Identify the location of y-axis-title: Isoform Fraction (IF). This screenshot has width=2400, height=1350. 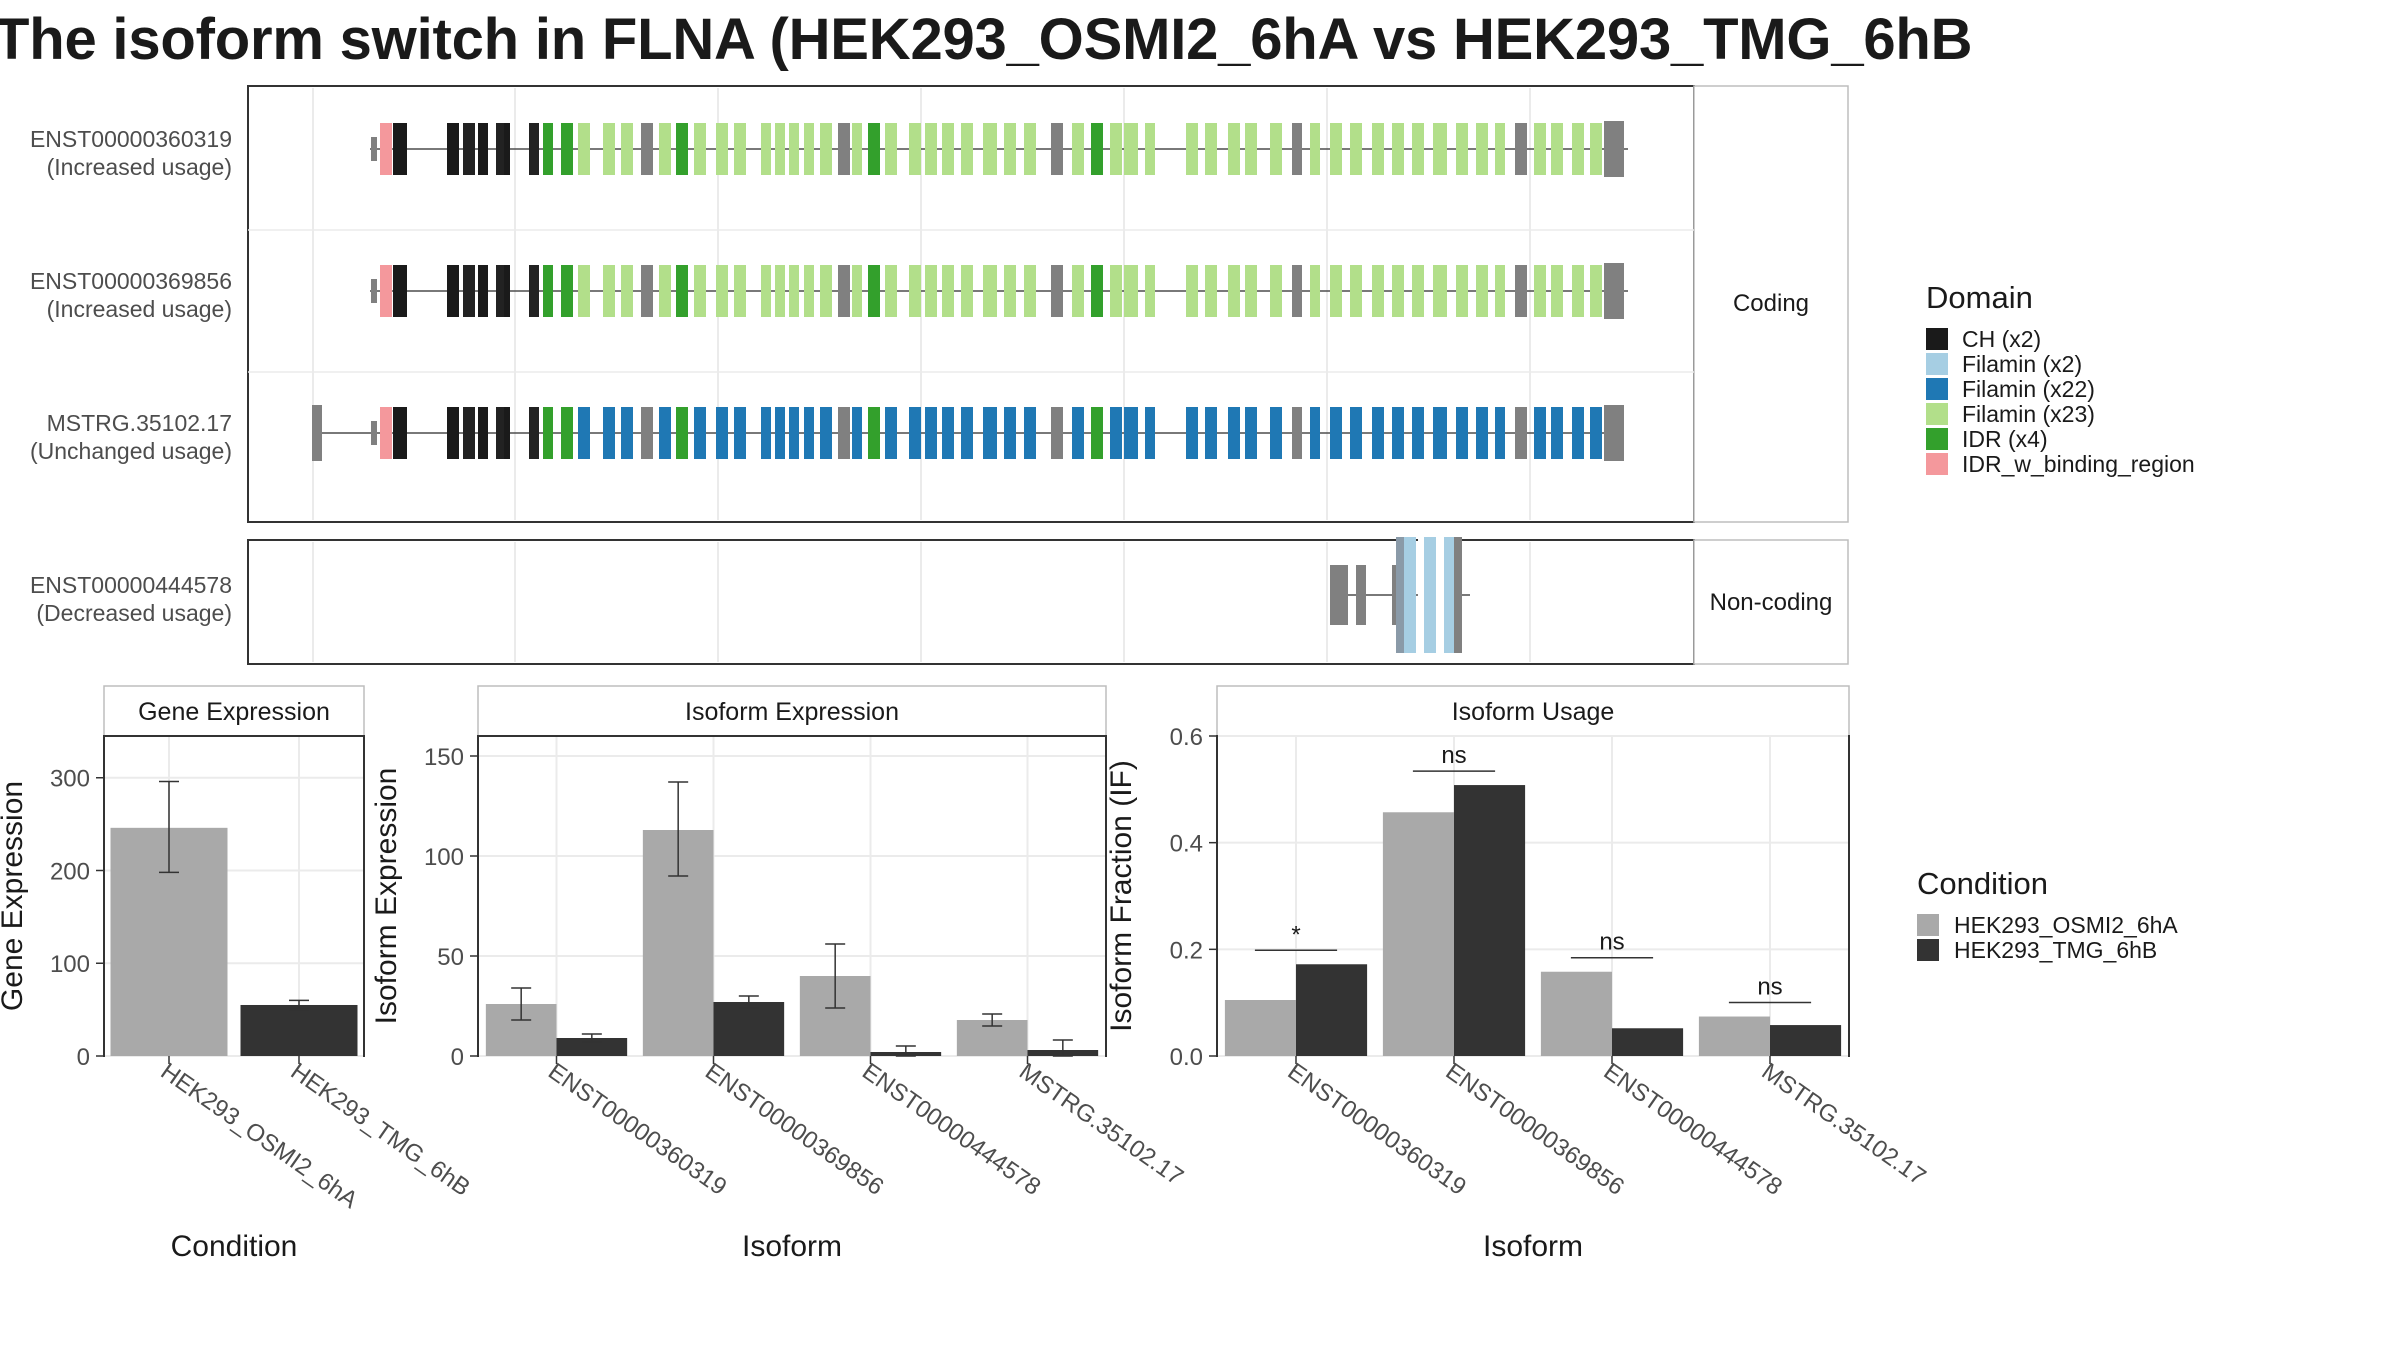
(1121, 896).